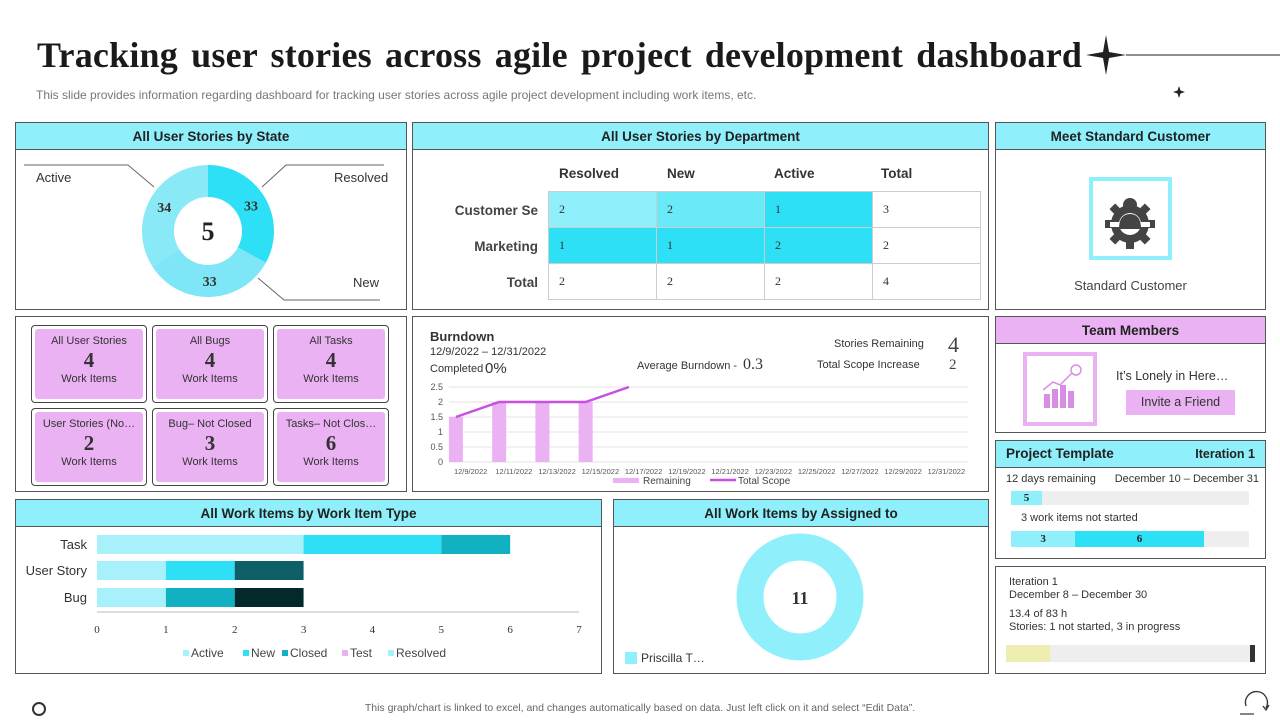  Describe the element at coordinates (522, 282) in the screenshot. I see `dept-row-label: Total` at that location.